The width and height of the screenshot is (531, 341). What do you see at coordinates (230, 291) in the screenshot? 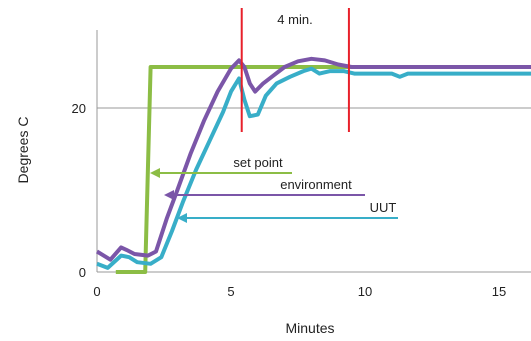
I see `x-tick-label: 5` at bounding box center [230, 291].